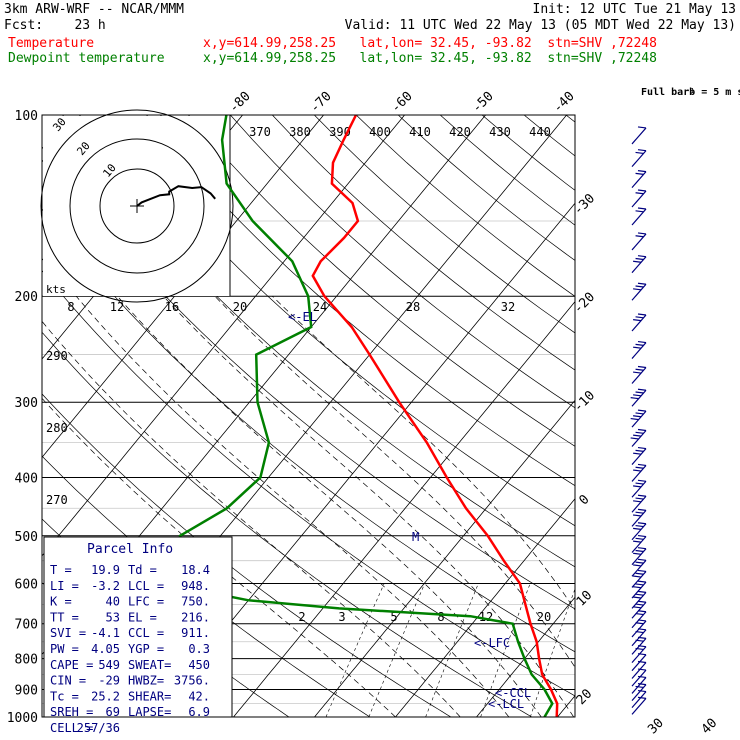 The image size is (740, 740). Describe the element at coordinates (94, 9) in the screenshot. I see `model-title: 3km ARW-WRF -- NCAR/MMM` at that location.